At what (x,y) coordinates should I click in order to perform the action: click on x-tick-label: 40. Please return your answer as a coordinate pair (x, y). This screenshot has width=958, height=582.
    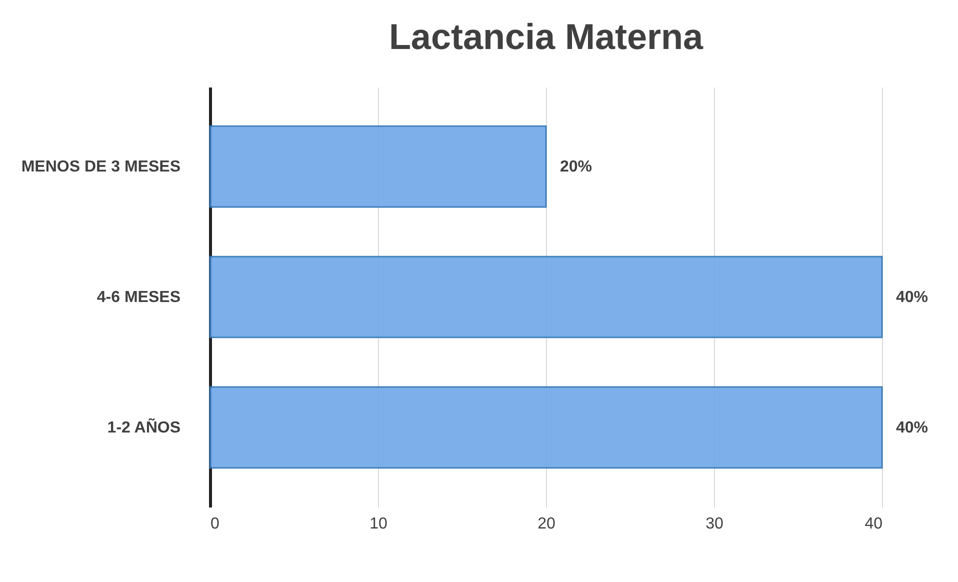
    Looking at the image, I should click on (873, 524).